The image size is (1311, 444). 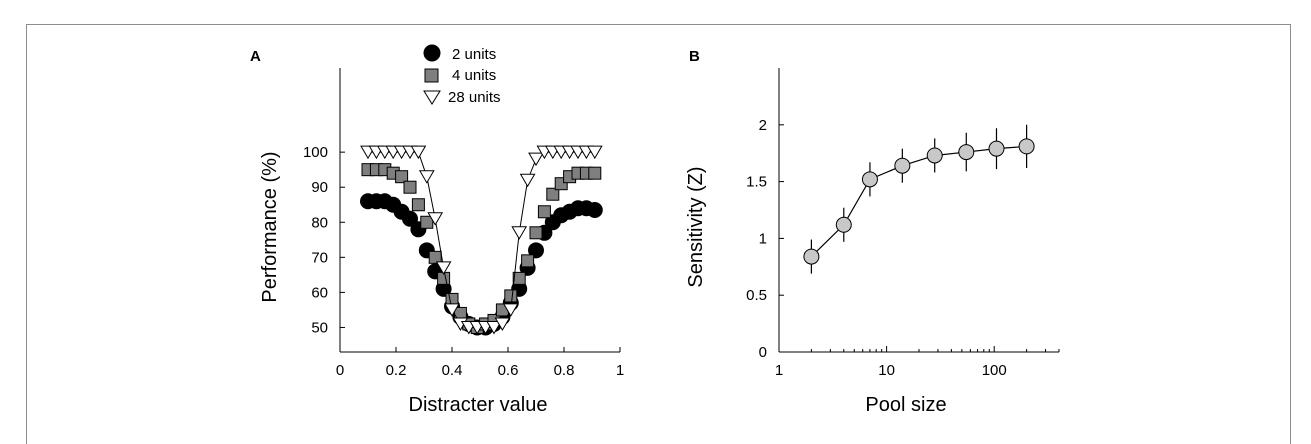 What do you see at coordinates (905, 405) in the screenshot?
I see `panel-b-x-axis-title: Pool size` at bounding box center [905, 405].